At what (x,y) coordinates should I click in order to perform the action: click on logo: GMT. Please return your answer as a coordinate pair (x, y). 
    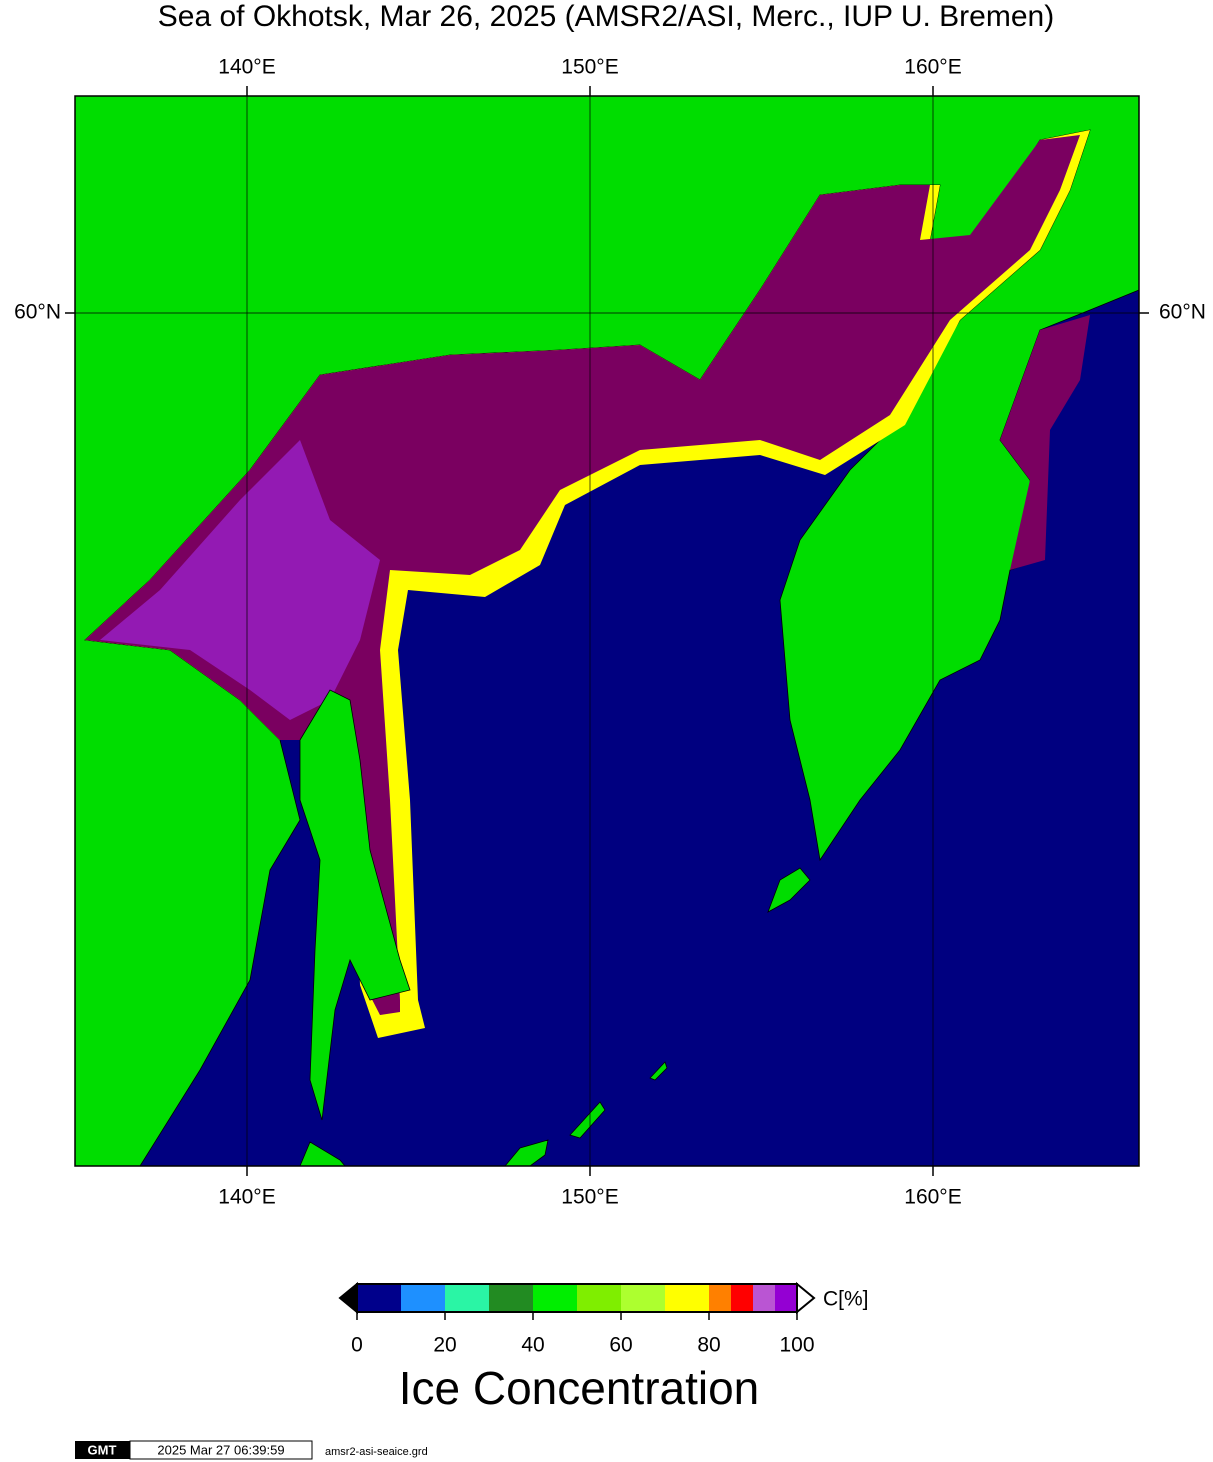
    Looking at the image, I should click on (102, 1449).